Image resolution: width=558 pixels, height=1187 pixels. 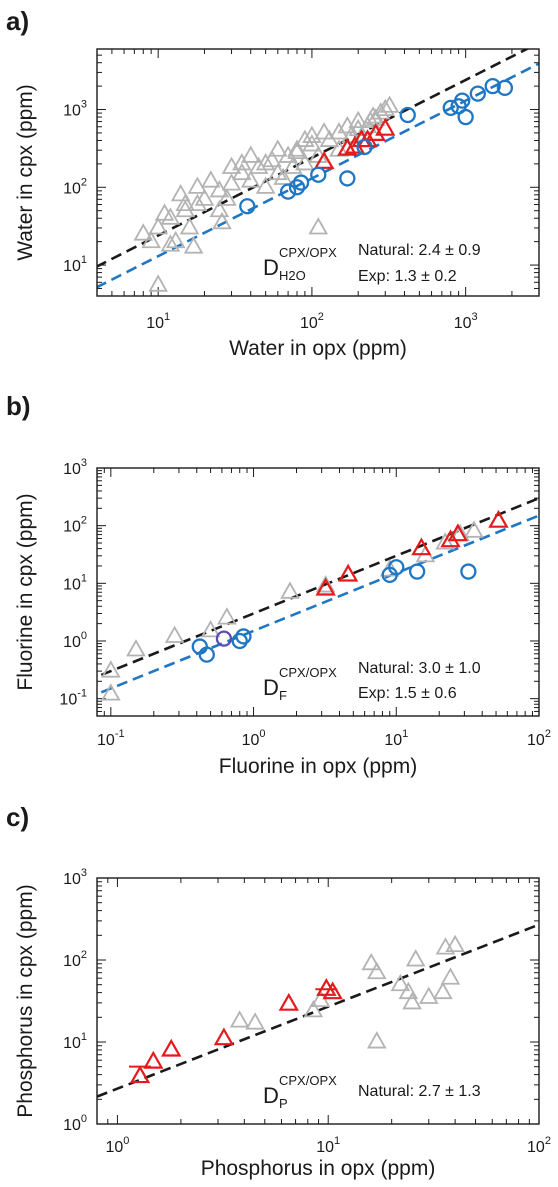 I want to click on y-axis-title: Fluorine in cpx (ppm), so click(x=25, y=591).